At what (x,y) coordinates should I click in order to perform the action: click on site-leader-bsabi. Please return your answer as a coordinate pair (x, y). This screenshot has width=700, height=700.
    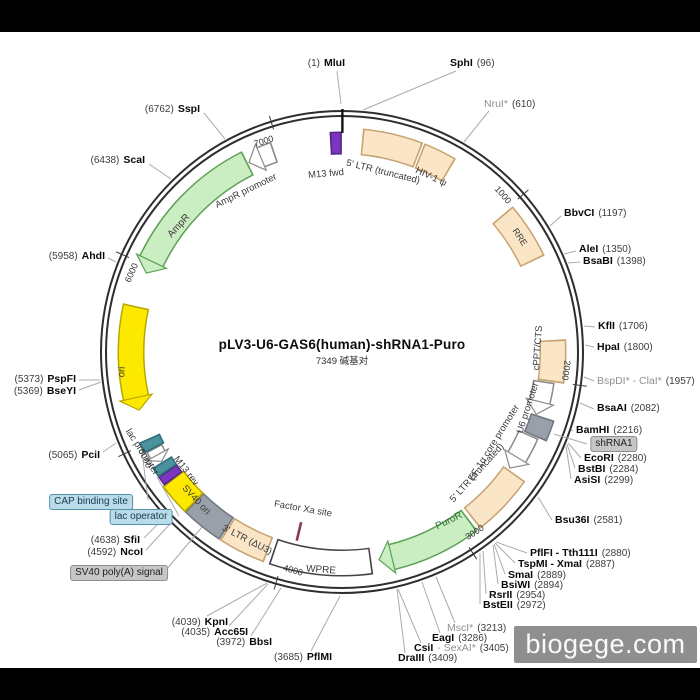
    Looking at the image, I should click on (574, 262).